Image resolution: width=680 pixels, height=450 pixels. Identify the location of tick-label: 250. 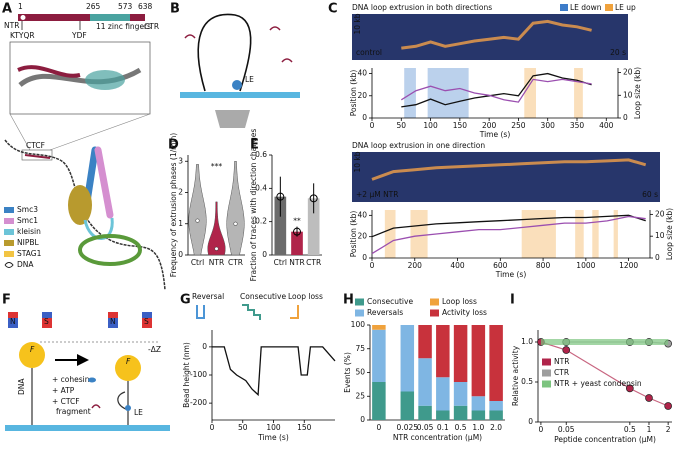
(518, 125).